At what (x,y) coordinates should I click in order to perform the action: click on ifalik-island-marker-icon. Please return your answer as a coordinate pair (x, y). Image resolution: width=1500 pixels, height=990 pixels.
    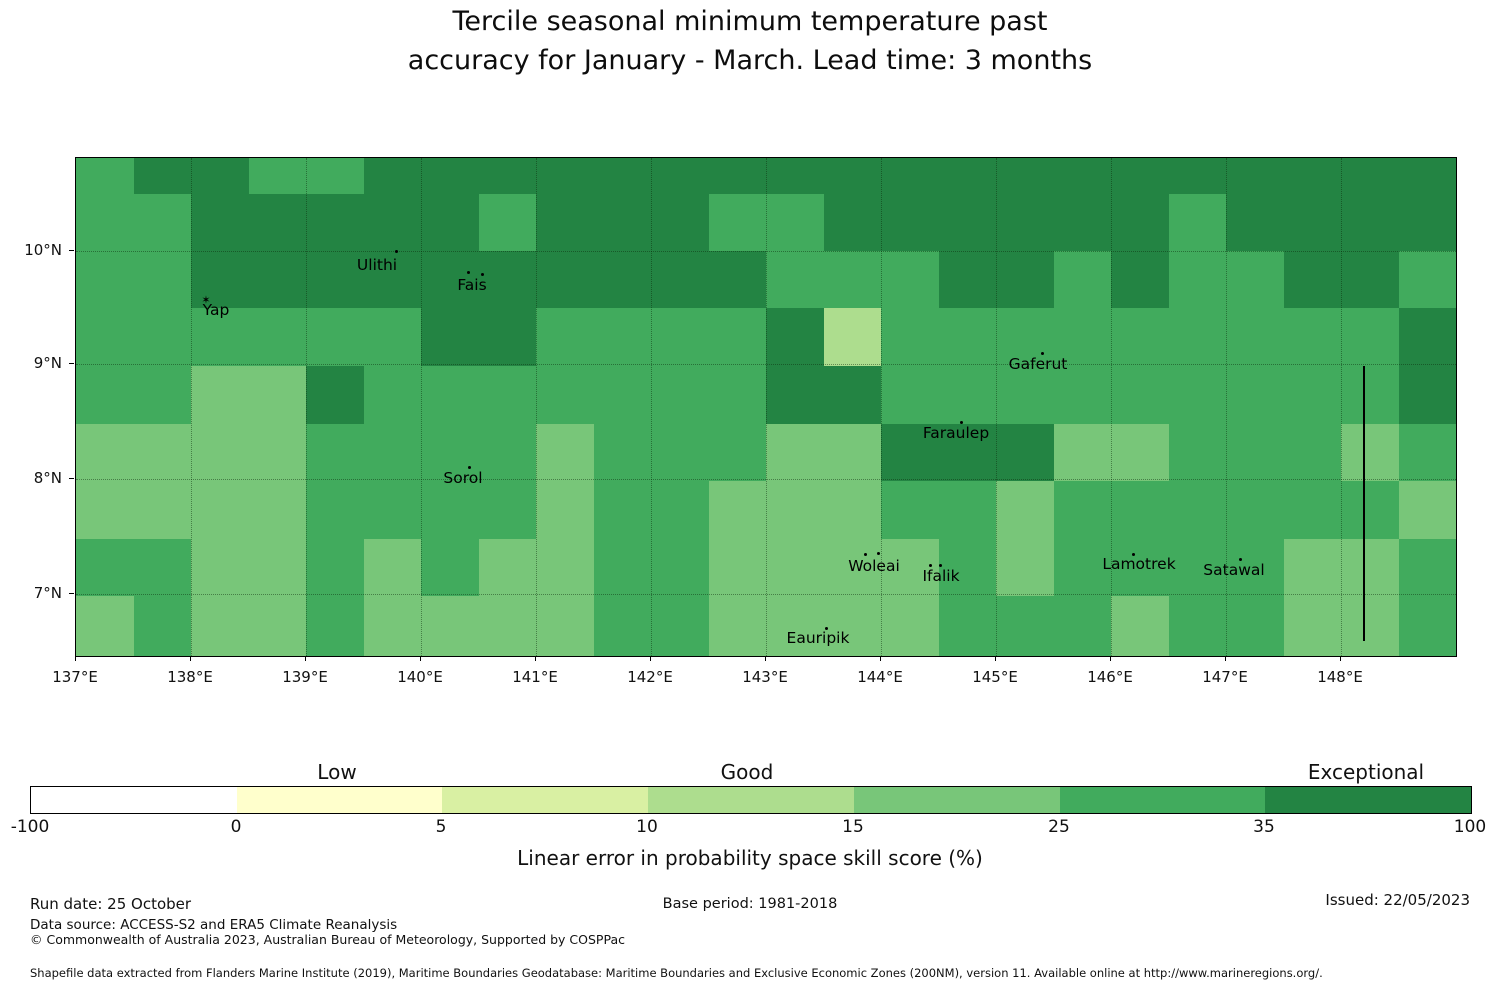
    Looking at the image, I should click on (930, 565).